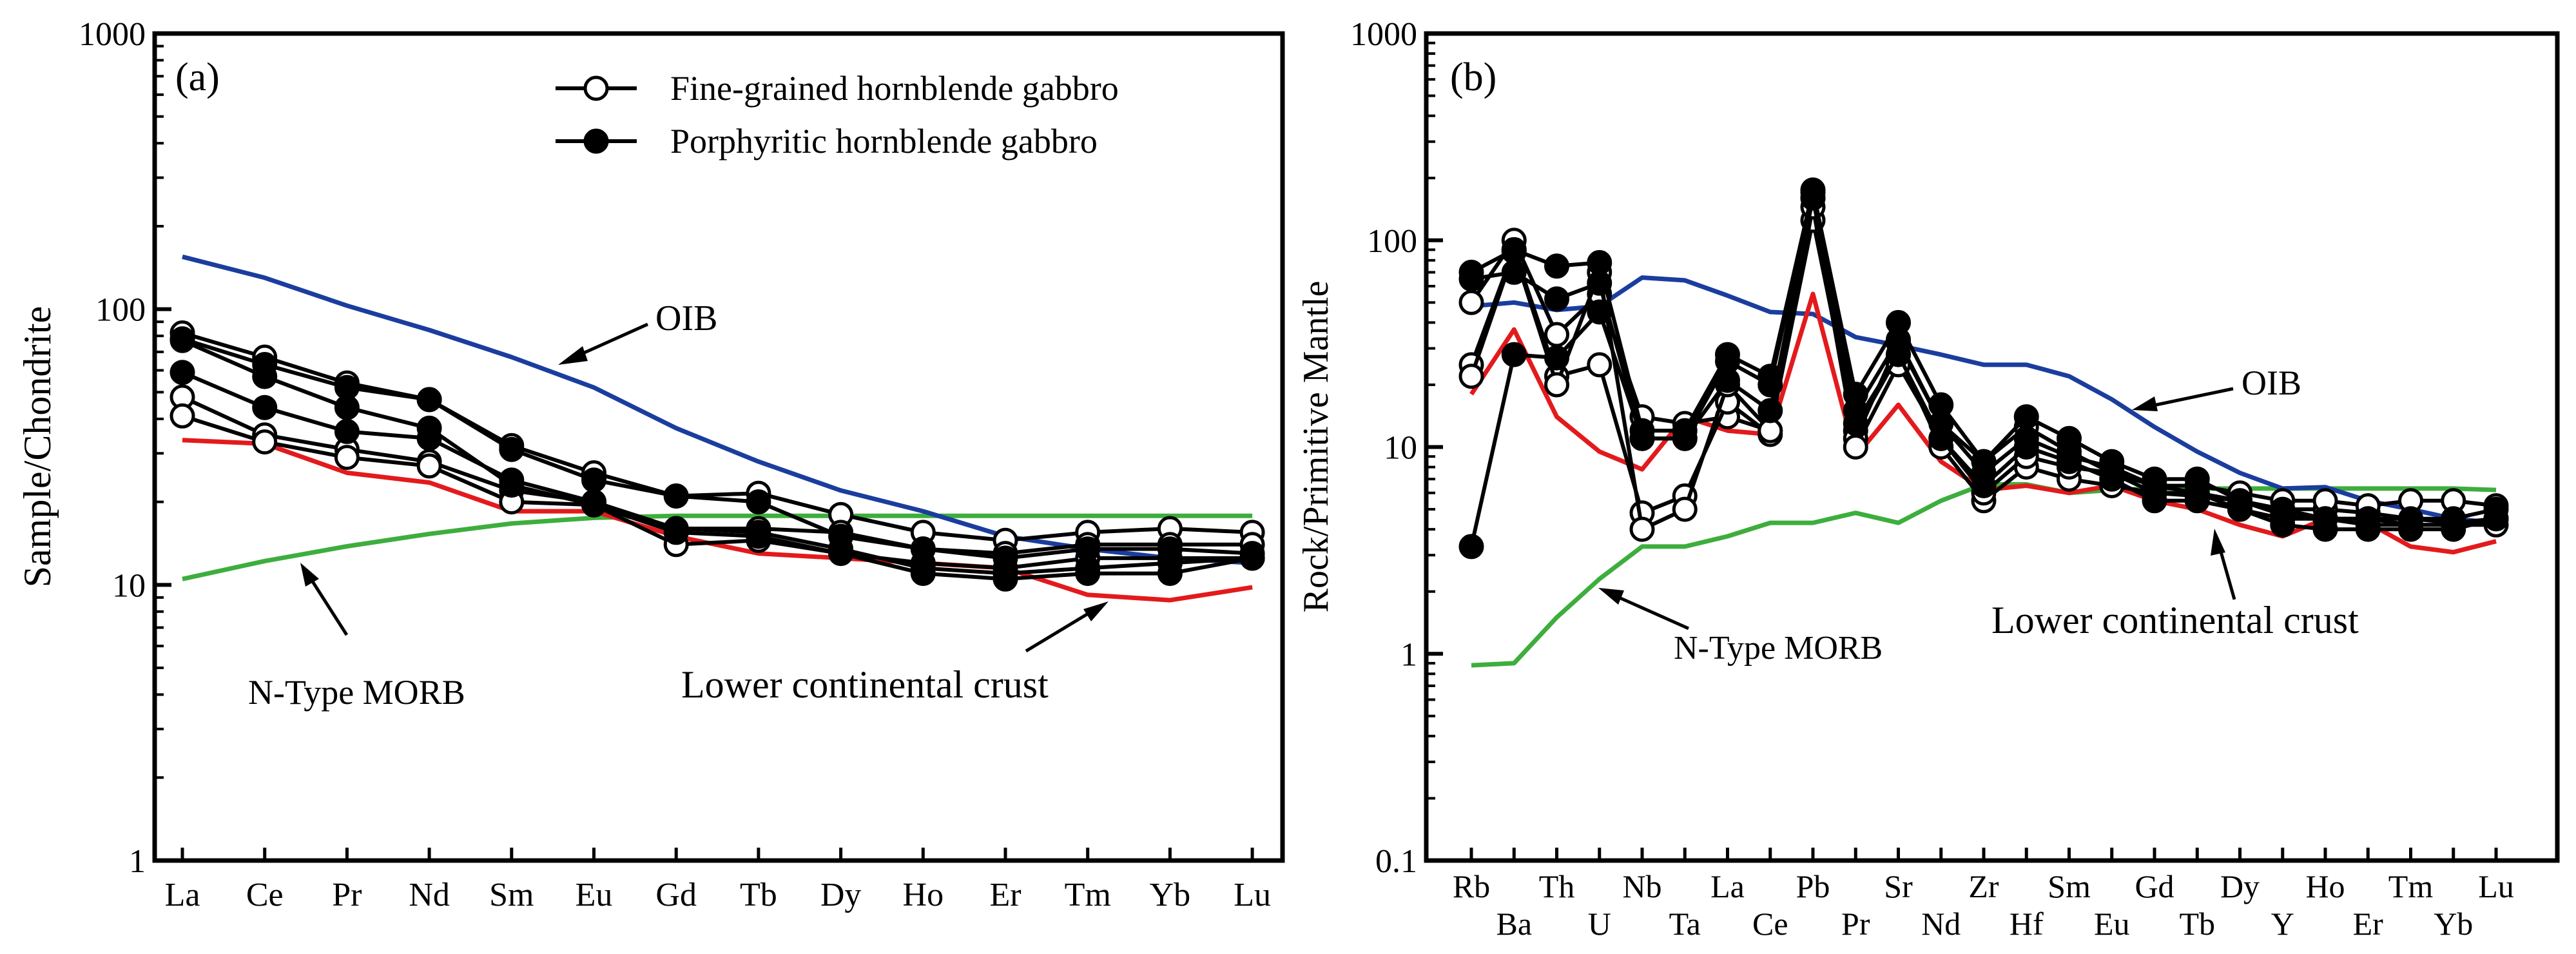 This screenshot has height=954, width=2576. Describe the element at coordinates (676, 895) in the screenshot. I see `x-tick-label: Gd` at that location.